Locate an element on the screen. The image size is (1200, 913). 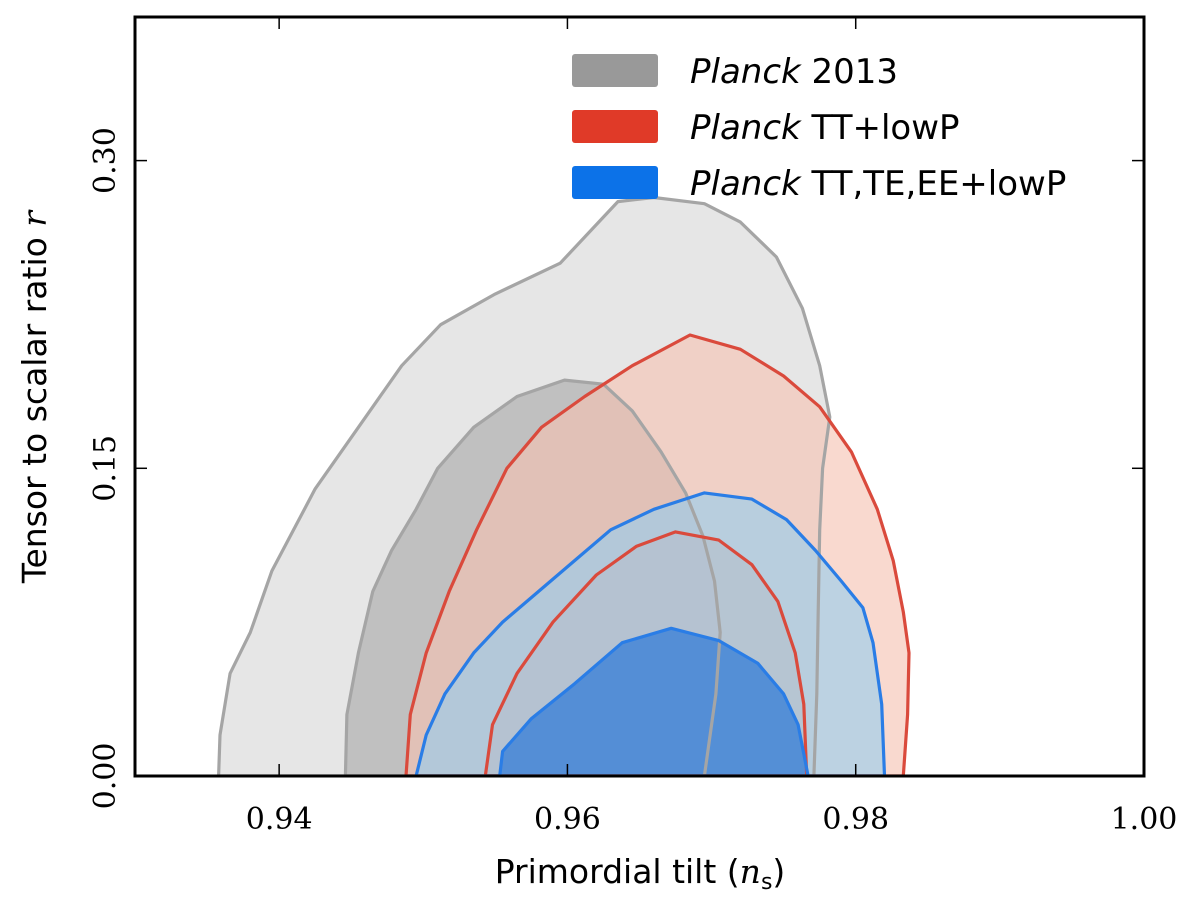
contour-68-line-planck-tt-lowp is located at coordinates (646, 653).